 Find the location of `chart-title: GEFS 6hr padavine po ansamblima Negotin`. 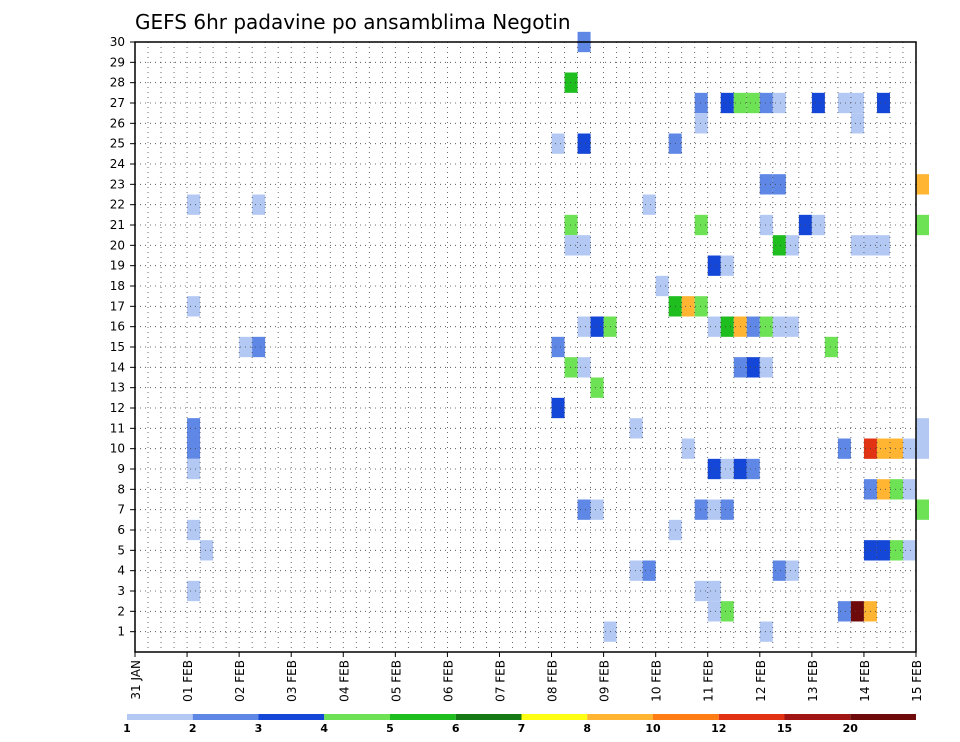

chart-title: GEFS 6hr padavine po ansamblima Negotin is located at coordinates (353, 22).